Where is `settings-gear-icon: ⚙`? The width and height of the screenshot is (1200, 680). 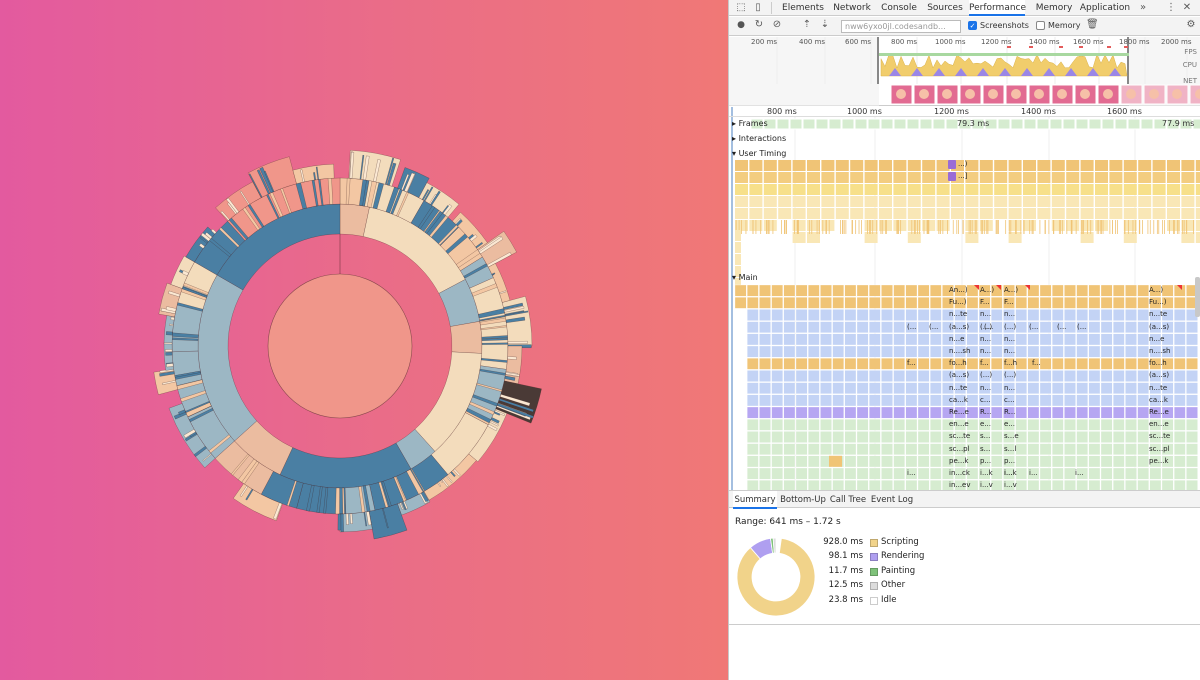 settings-gear-icon: ⚙ is located at coordinates (1191, 24).